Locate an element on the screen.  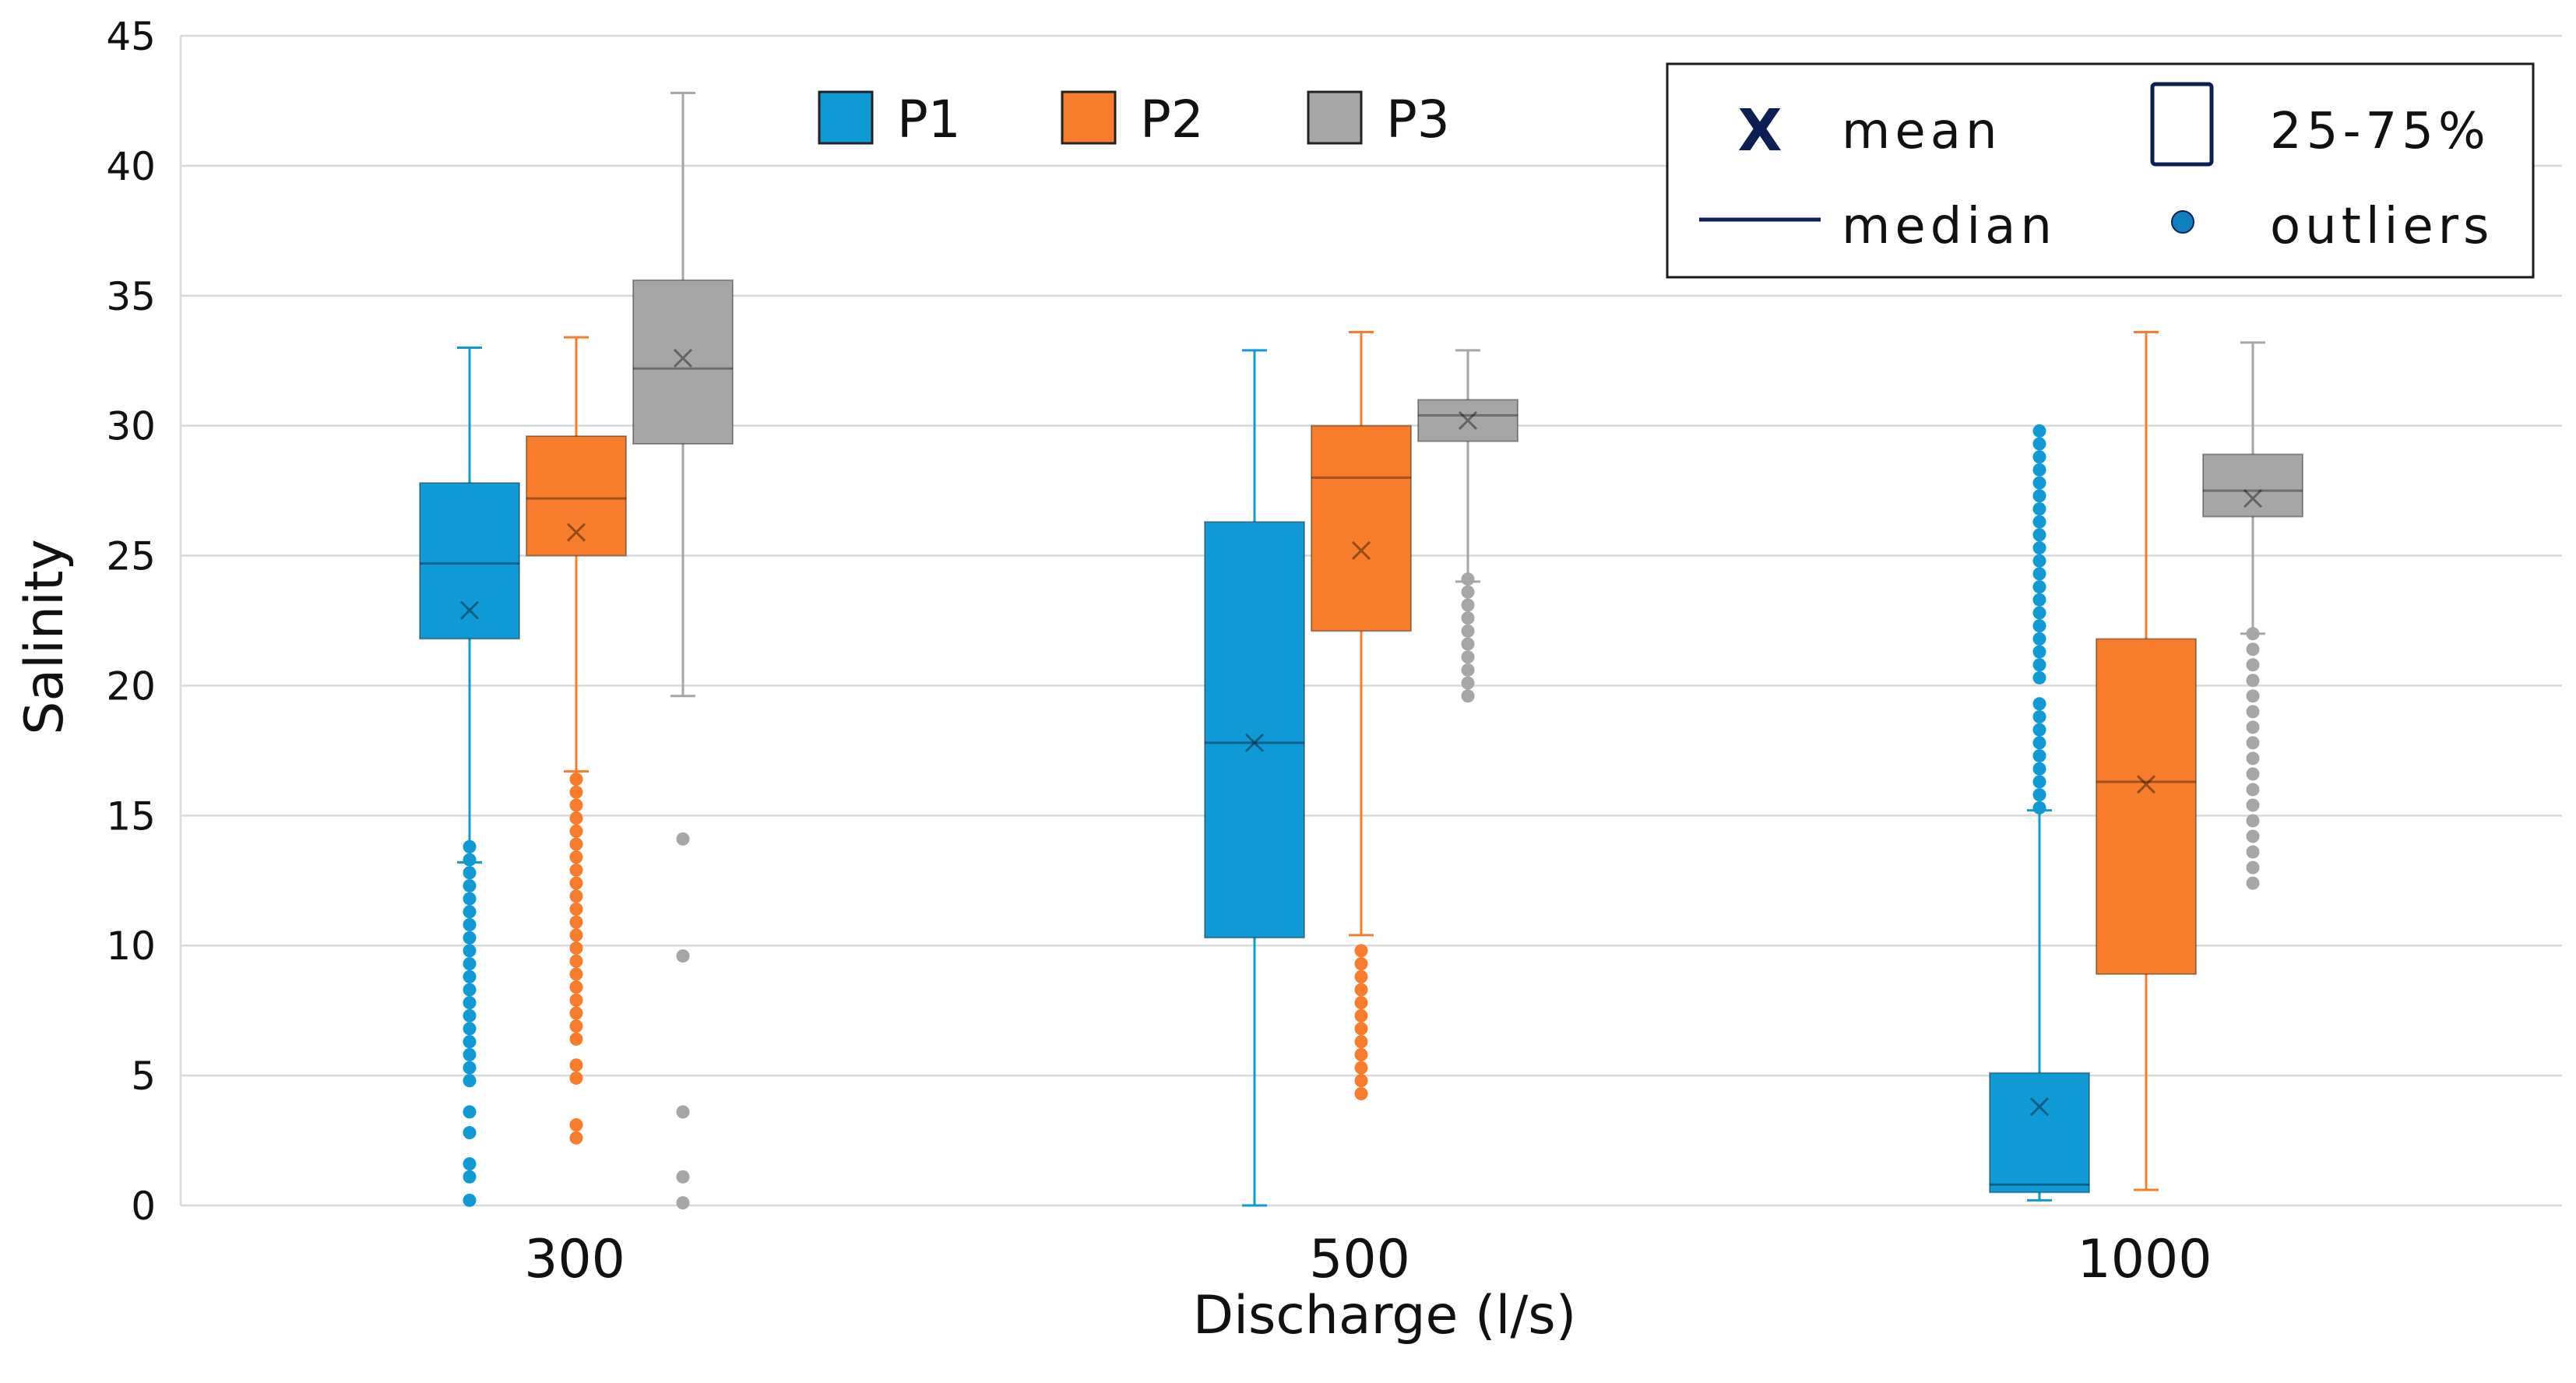
x-tick-label: 300 is located at coordinates (574, 1259).